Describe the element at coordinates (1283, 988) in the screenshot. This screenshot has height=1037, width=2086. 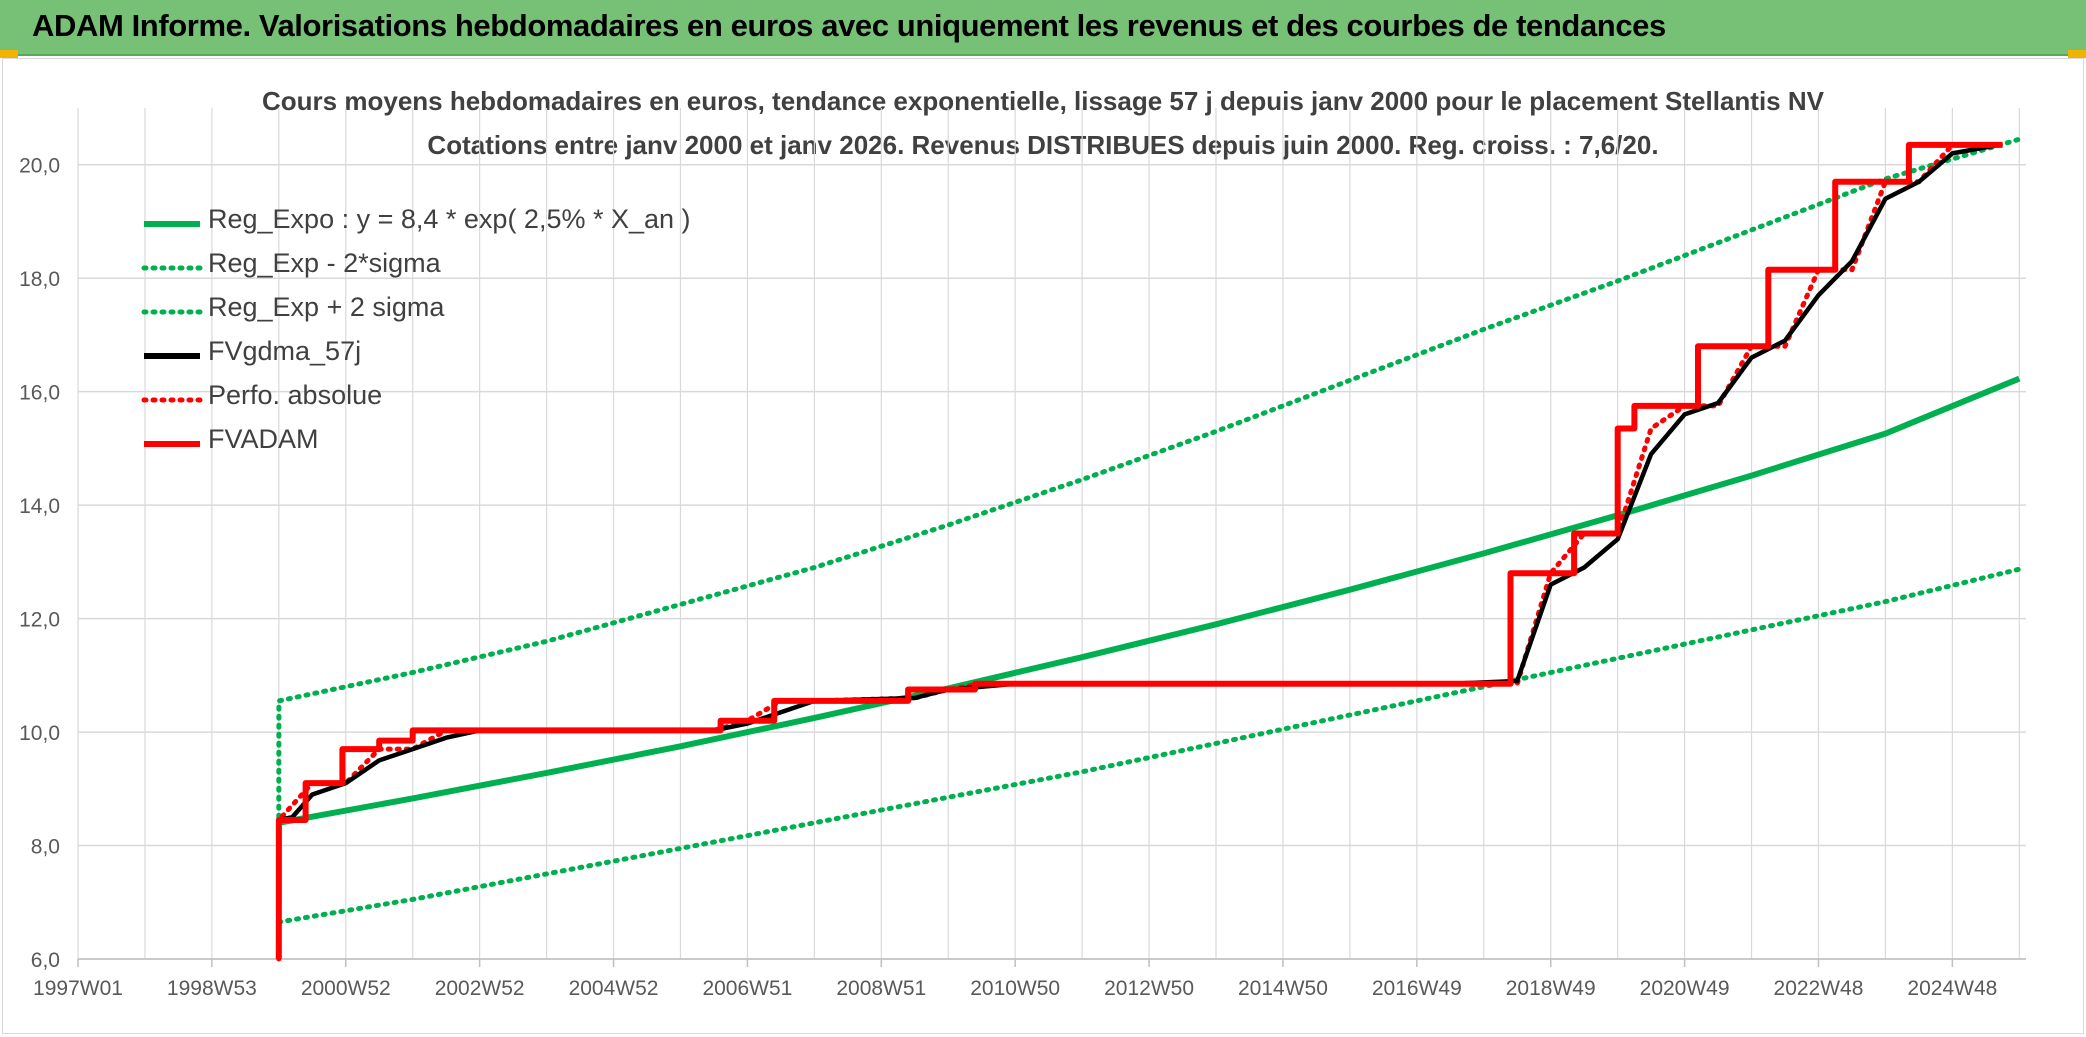
I see `x-tick-label: 2014W50` at that location.